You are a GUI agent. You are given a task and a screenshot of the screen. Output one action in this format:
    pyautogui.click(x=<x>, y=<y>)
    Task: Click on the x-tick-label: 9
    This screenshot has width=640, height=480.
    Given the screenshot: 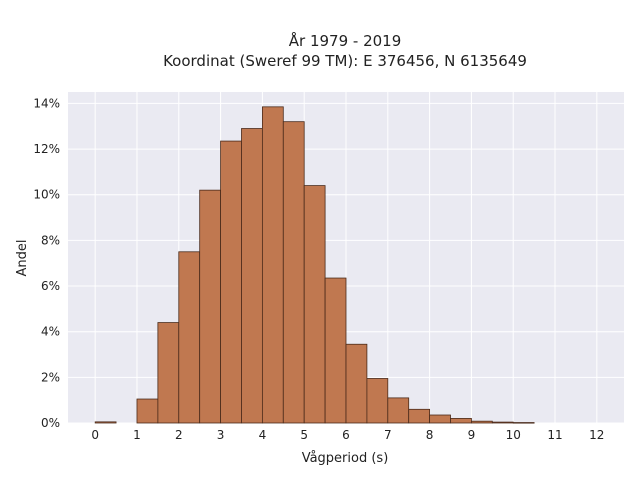 What is the action you would take?
    pyautogui.click(x=472, y=435)
    